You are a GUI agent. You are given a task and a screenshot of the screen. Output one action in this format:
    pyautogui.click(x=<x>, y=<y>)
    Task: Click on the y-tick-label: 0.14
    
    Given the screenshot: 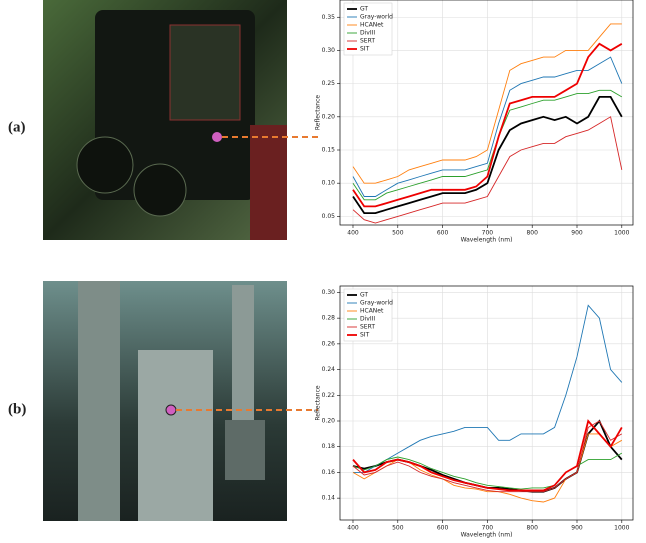 What is the action you would take?
    pyautogui.click(x=329, y=498)
    